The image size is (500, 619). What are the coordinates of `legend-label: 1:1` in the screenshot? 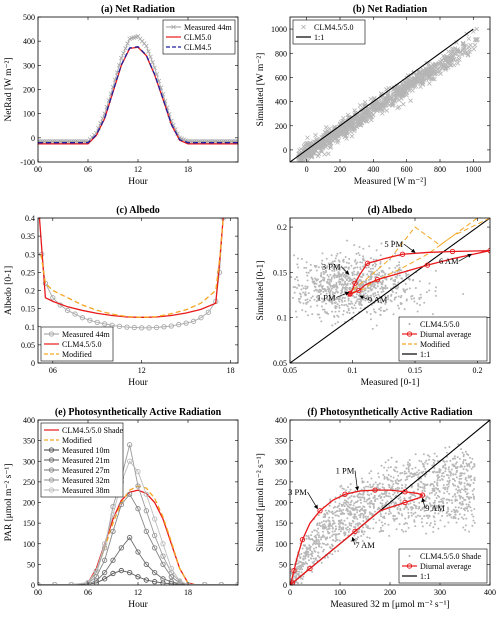 It's located at (425, 576).